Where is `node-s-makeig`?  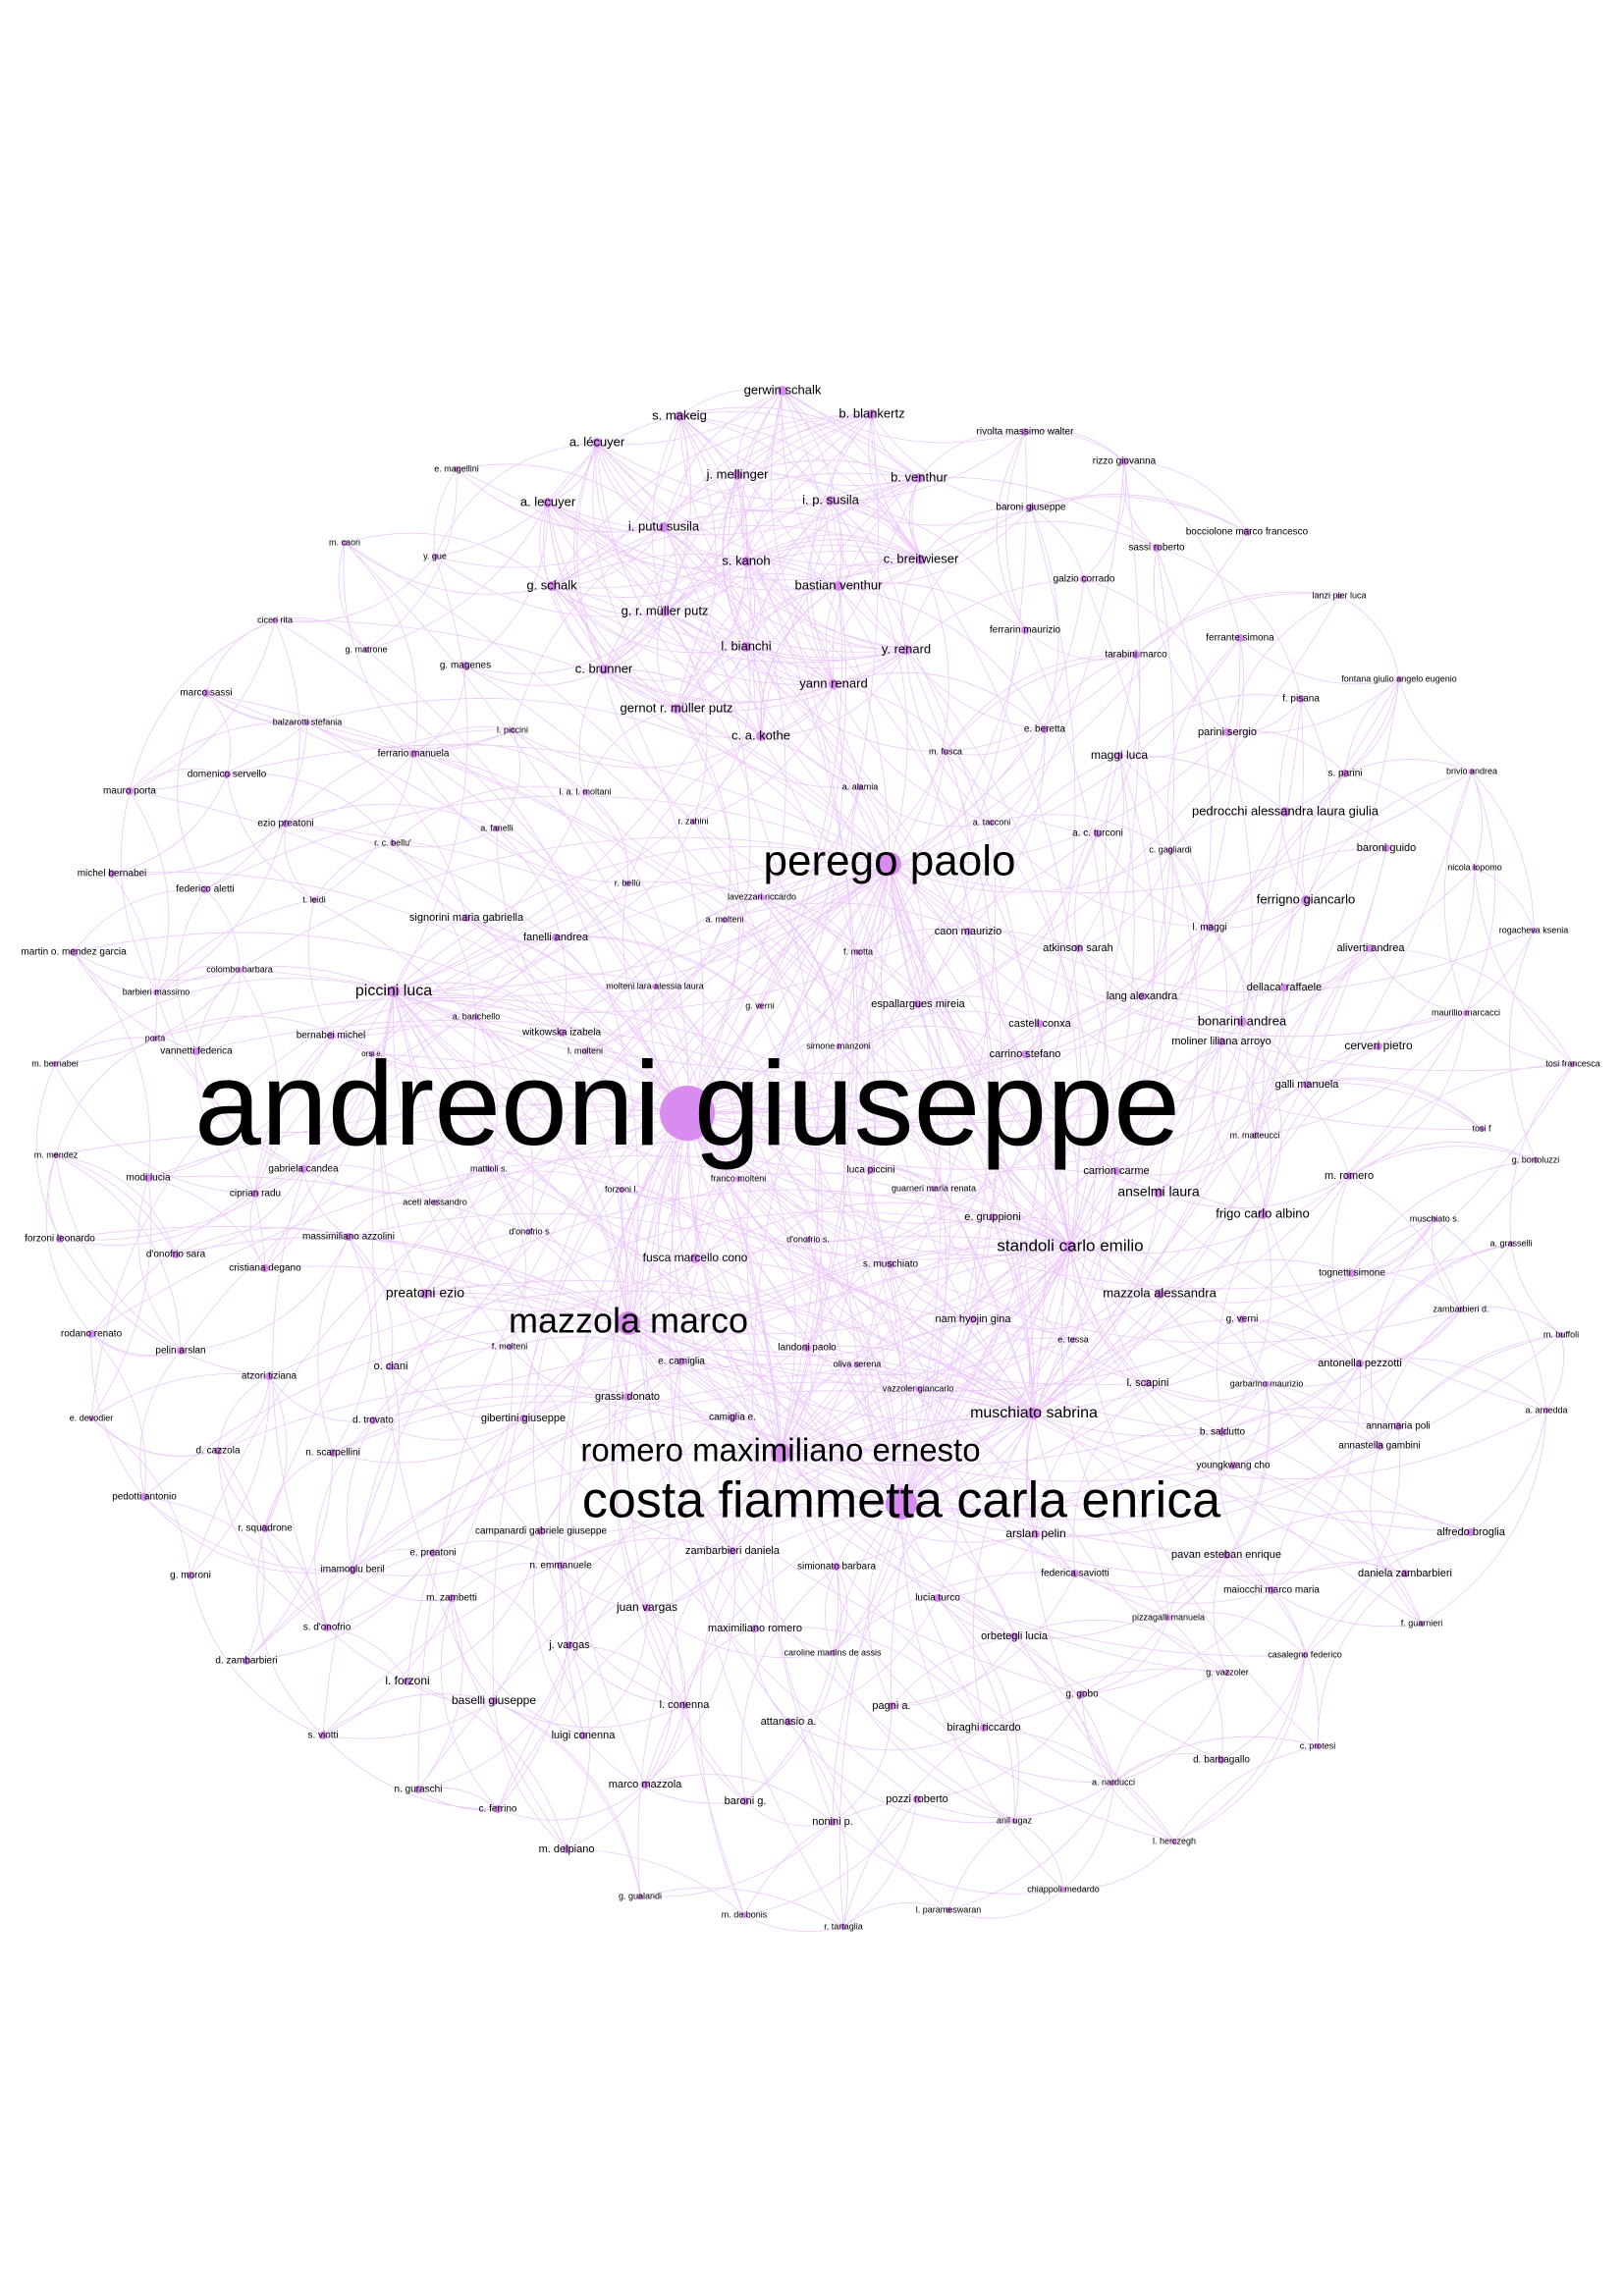
node-s-makeig is located at coordinates (679, 416).